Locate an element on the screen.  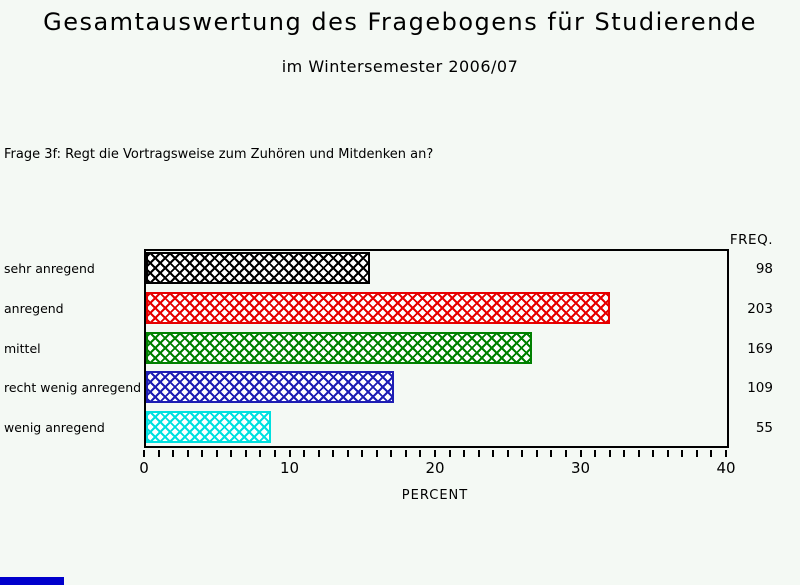
freq-value: 109 is located at coordinates (760, 388).